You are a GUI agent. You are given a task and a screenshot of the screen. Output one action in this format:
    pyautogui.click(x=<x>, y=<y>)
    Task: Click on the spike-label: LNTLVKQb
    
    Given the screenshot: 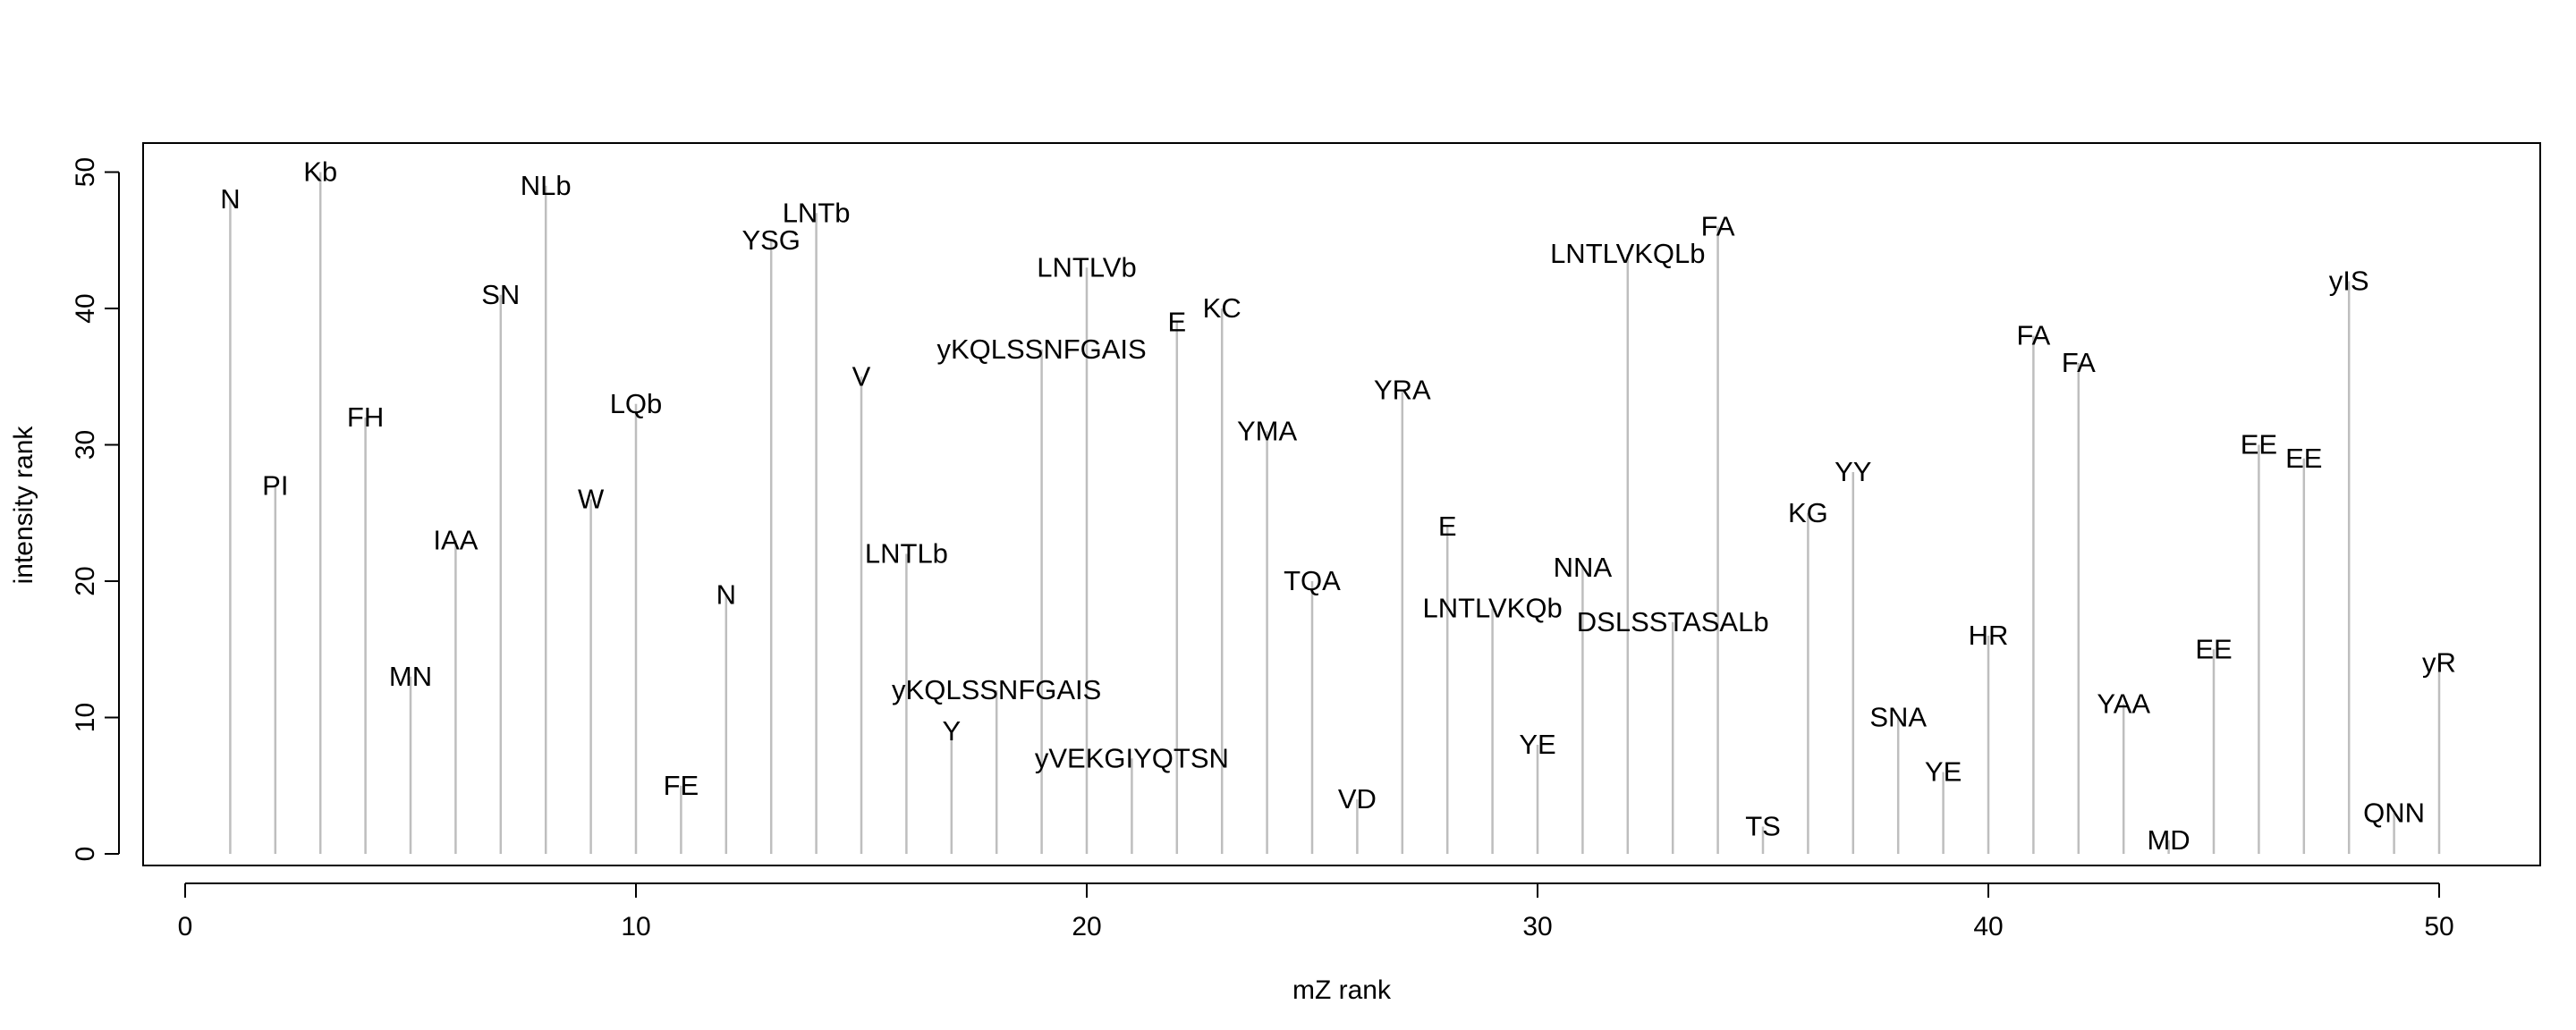 What is the action you would take?
    pyautogui.click(x=1492, y=608)
    